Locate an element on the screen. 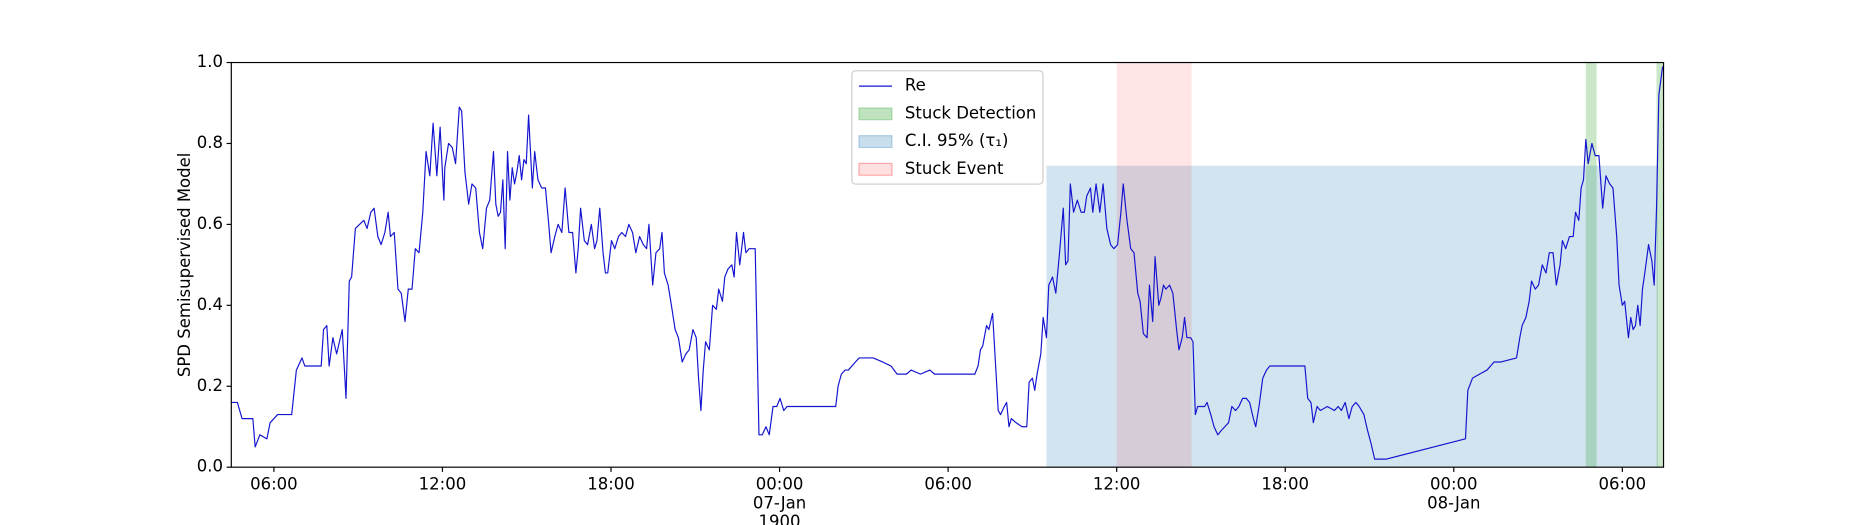 This screenshot has height=525, width=1850. x-tick-label: 1900 is located at coordinates (780, 518).